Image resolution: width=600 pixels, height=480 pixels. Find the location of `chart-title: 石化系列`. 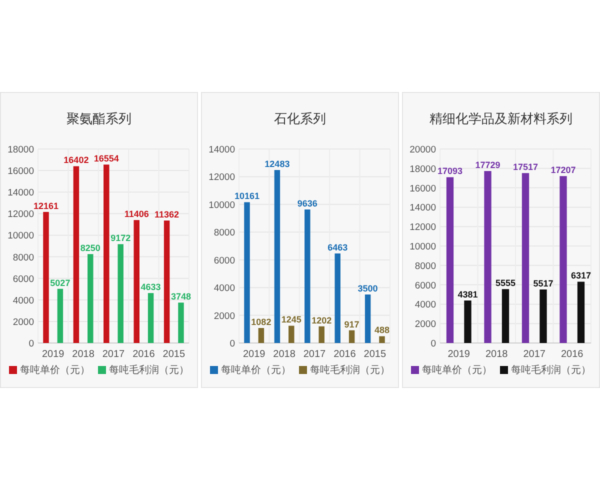

chart-title: 石化系列 is located at coordinates (300, 118).